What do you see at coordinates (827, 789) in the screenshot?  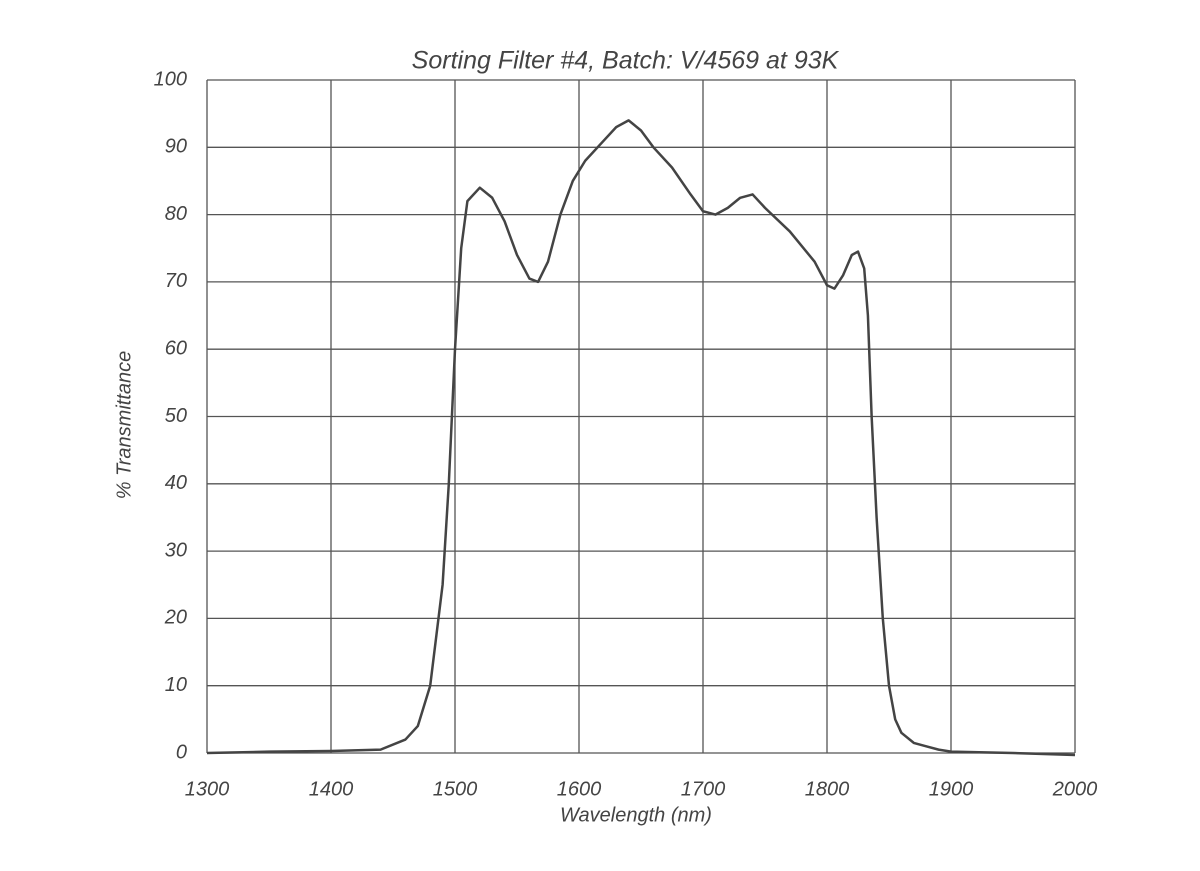 I see `x-tick-label: 1800` at bounding box center [827, 789].